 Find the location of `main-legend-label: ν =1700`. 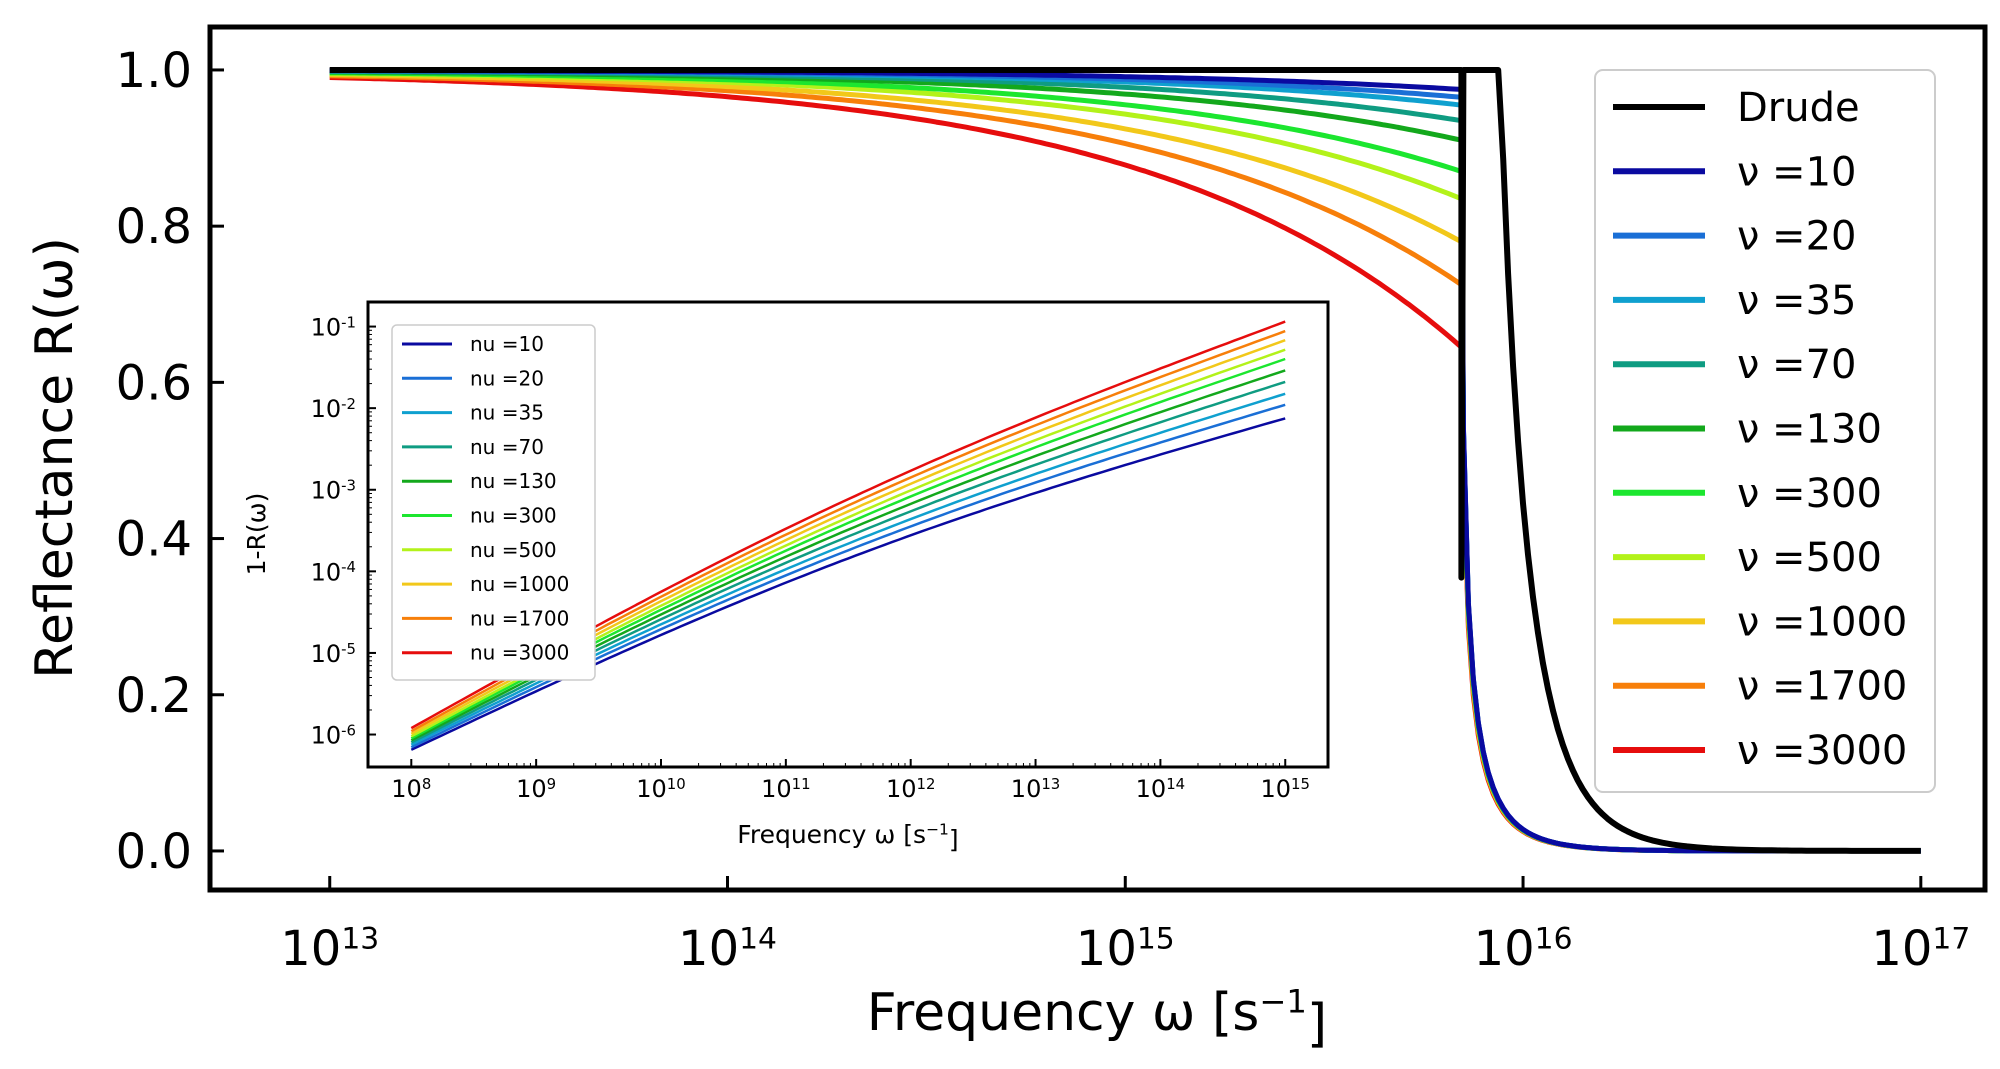

main-legend-label: ν =1700 is located at coordinates (1822, 687).